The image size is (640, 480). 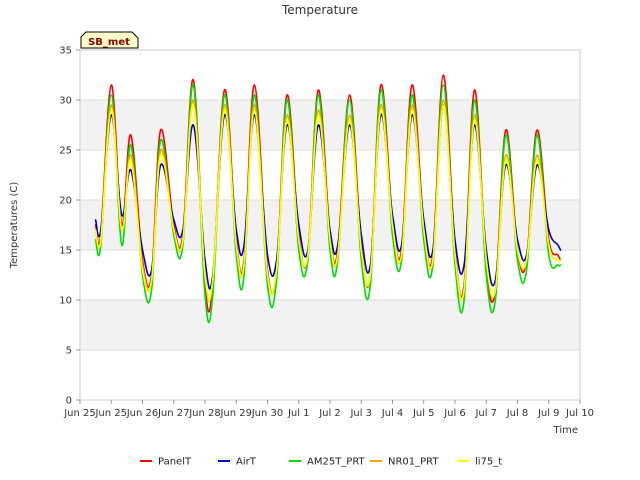 What do you see at coordinates (360, 413) in the screenshot?
I see `x-tick-label: Jul 3` at bounding box center [360, 413].